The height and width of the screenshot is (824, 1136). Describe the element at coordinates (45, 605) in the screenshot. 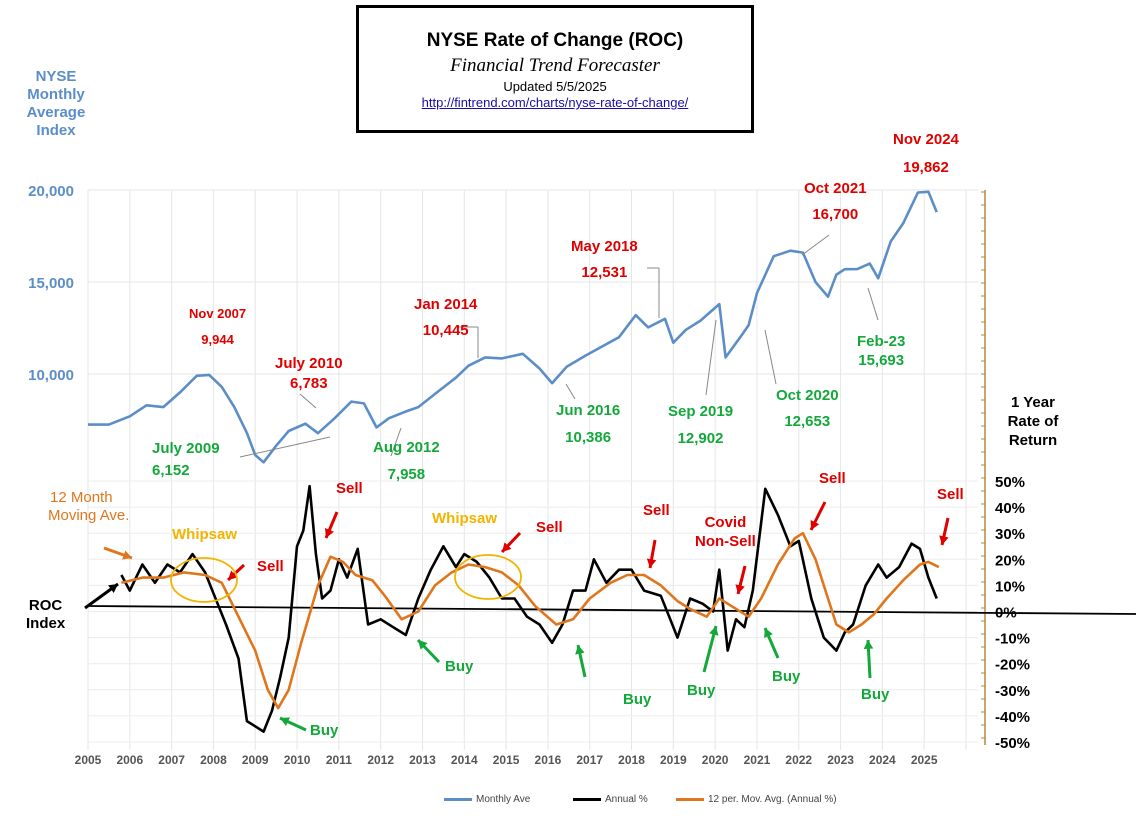

I see `roc-label-line: ROC` at that location.